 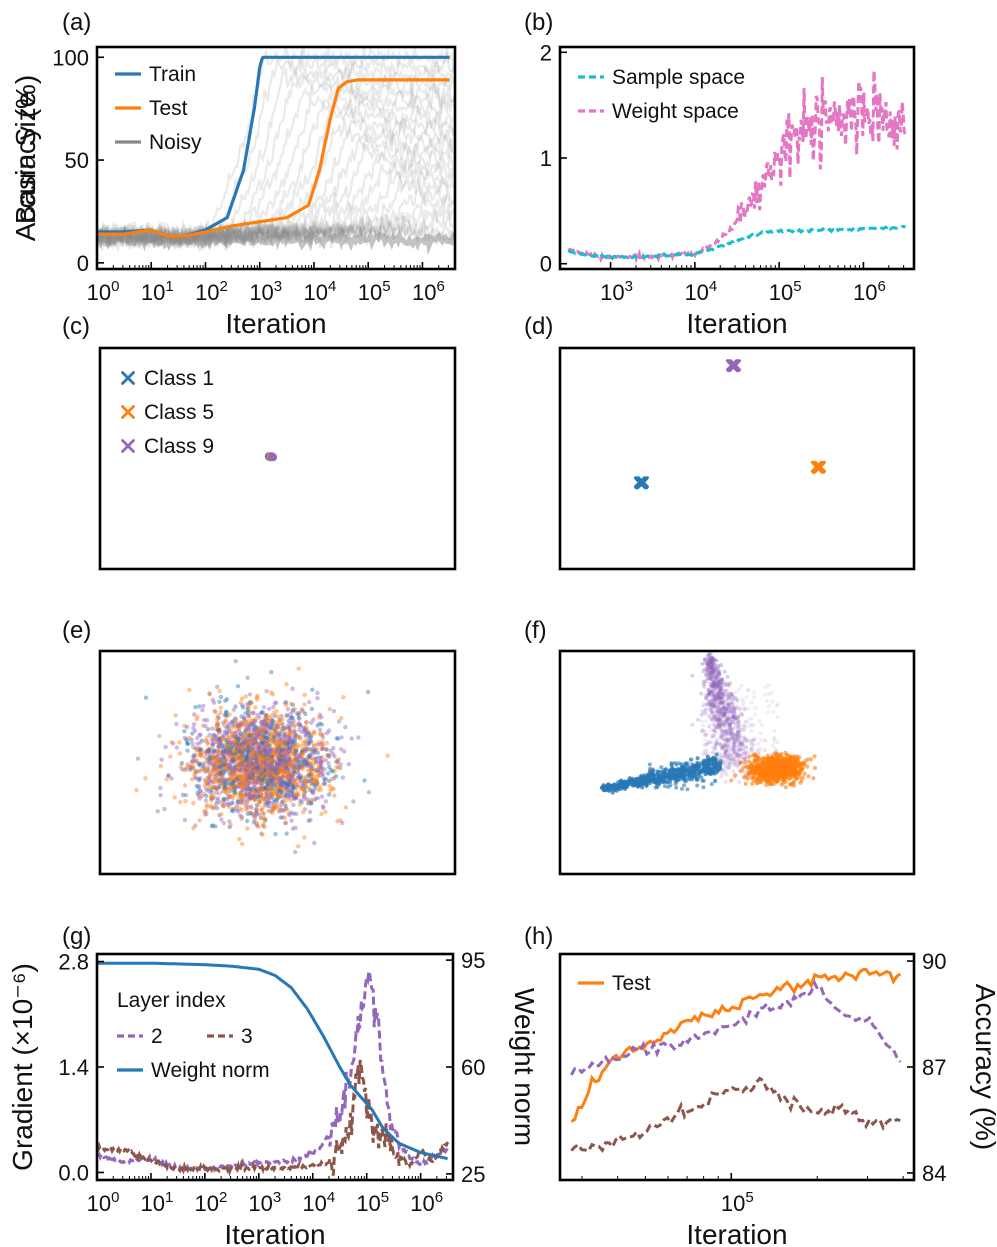 I want to click on legend-c-label-0: Class 1, so click(x=179, y=378).